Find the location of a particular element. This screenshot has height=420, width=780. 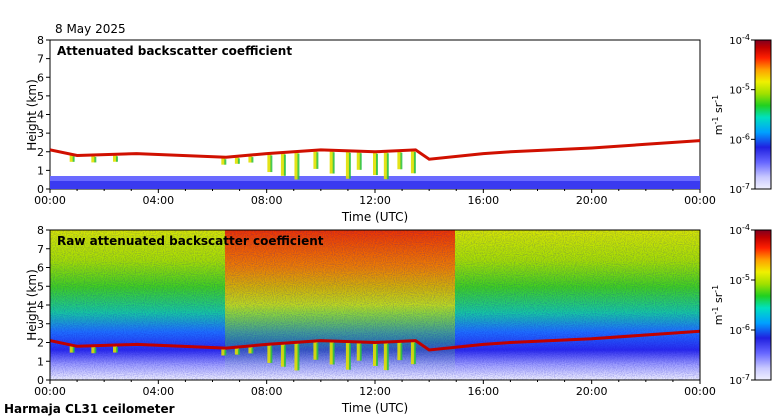

panel1-colorbar-ticks: 10⁻⁴ 10⁻⁵ 10⁻⁶ 10⁻⁷ is located at coordinates (742, 114).